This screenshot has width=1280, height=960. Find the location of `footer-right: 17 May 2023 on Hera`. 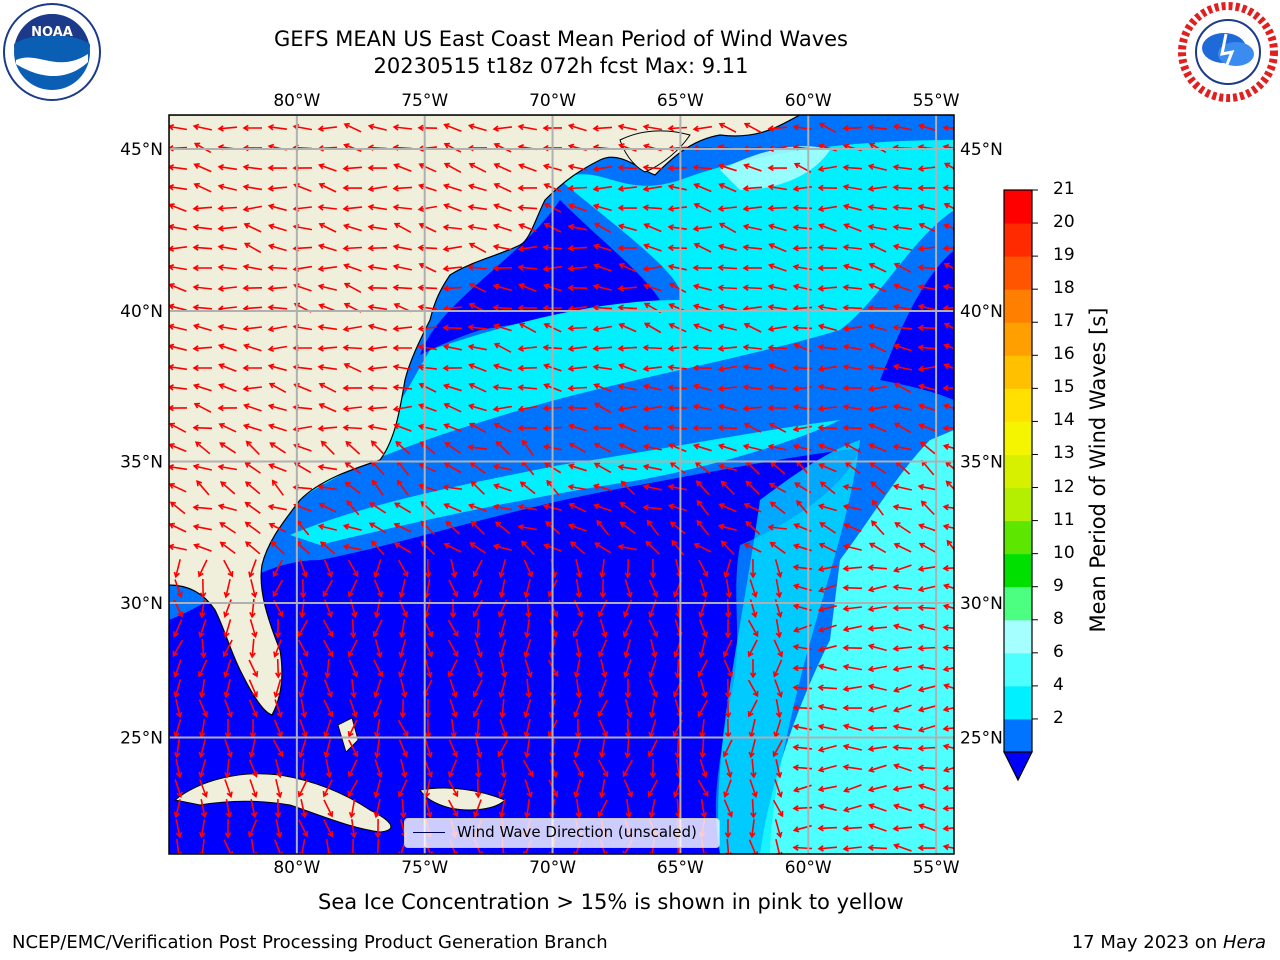

footer-right: 17 May 2023 on Hera is located at coordinates (1169, 942).